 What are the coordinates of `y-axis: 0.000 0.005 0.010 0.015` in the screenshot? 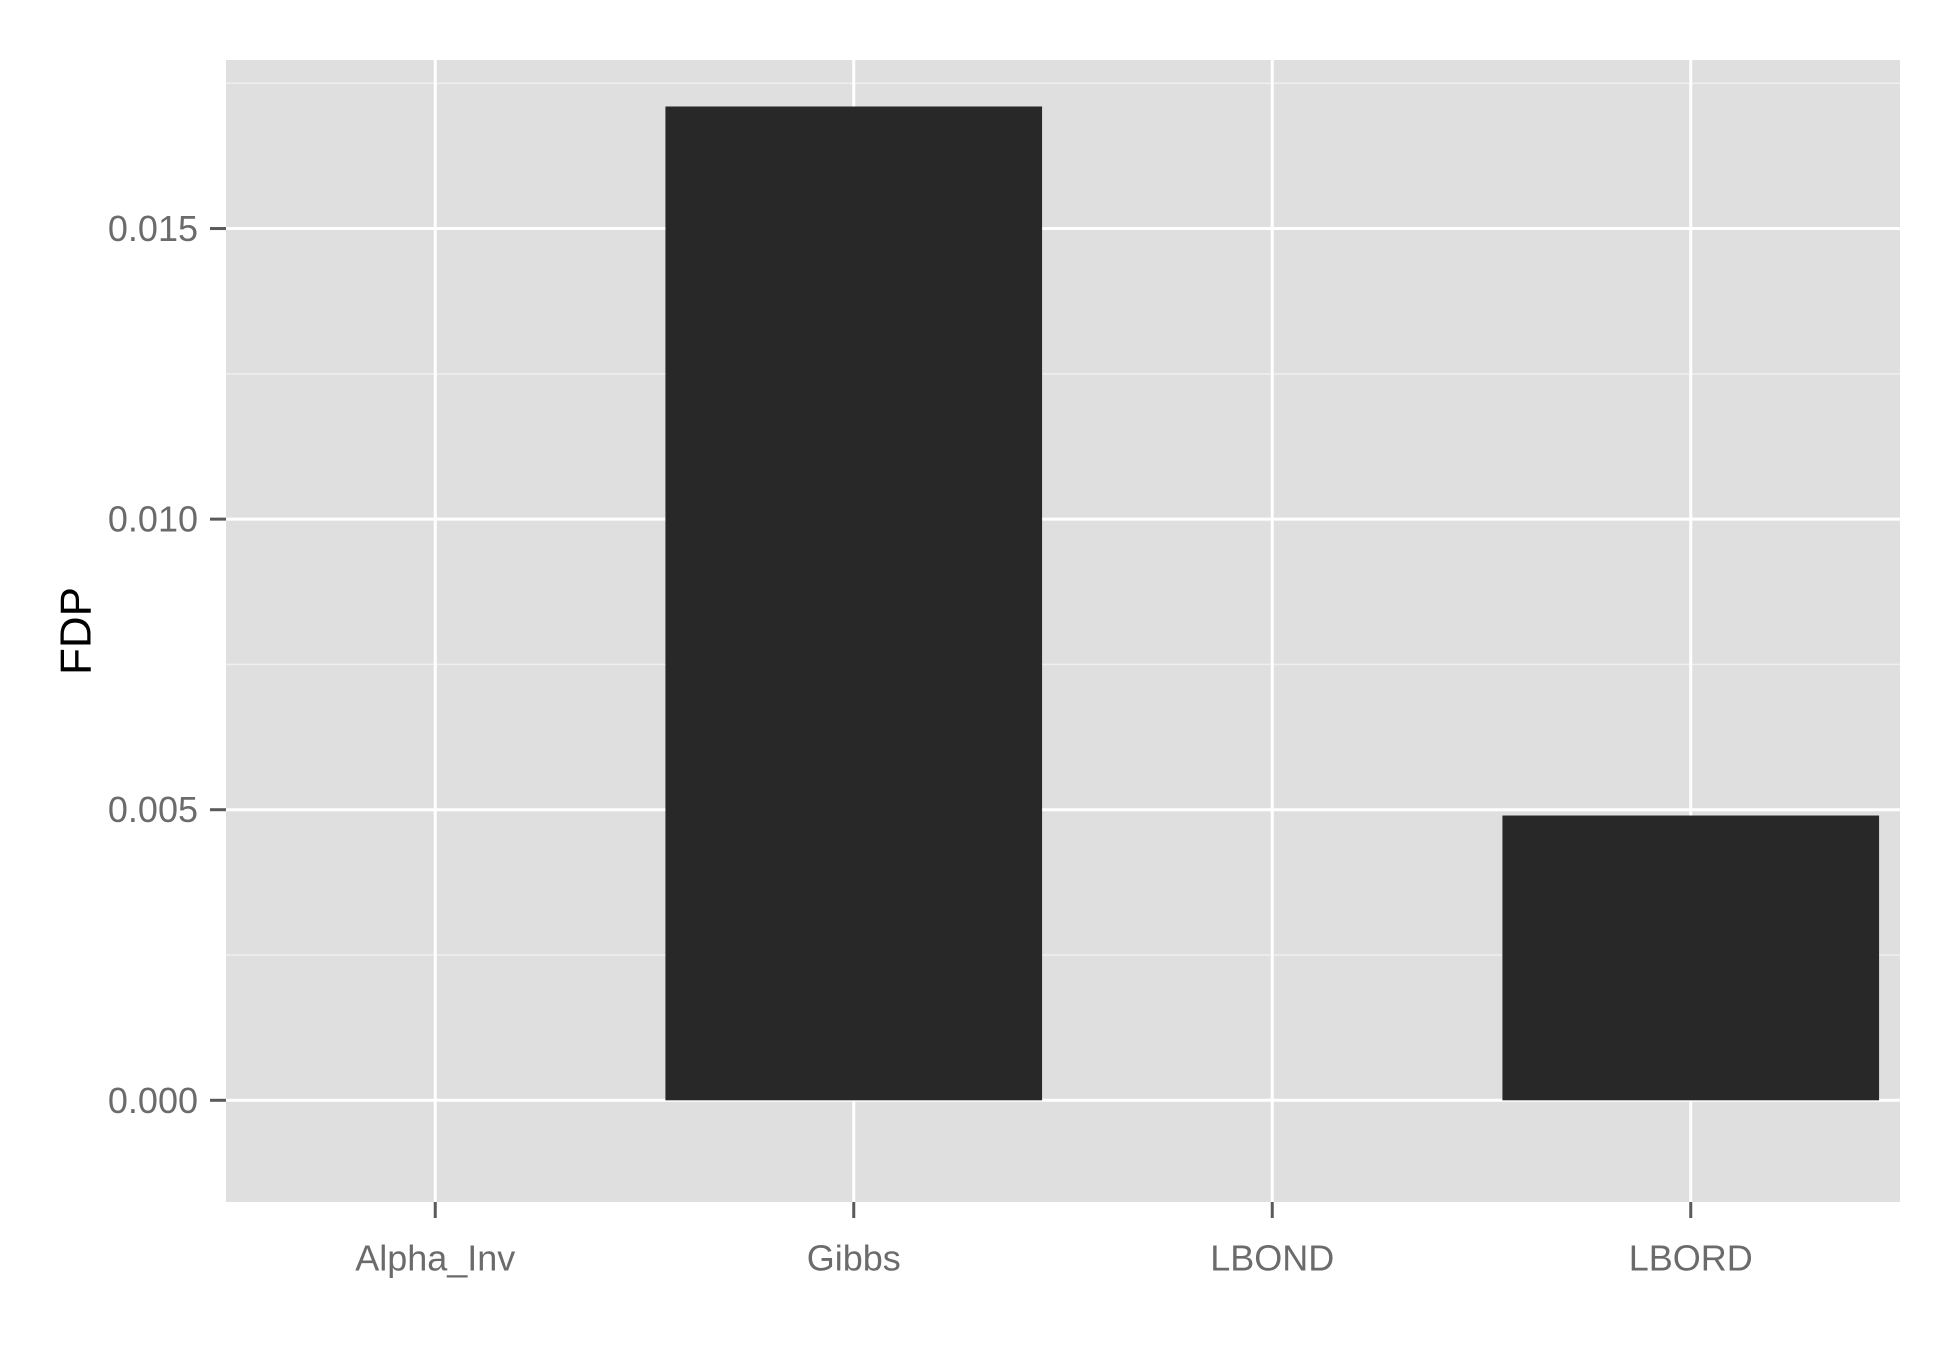 It's located at (167, 664).